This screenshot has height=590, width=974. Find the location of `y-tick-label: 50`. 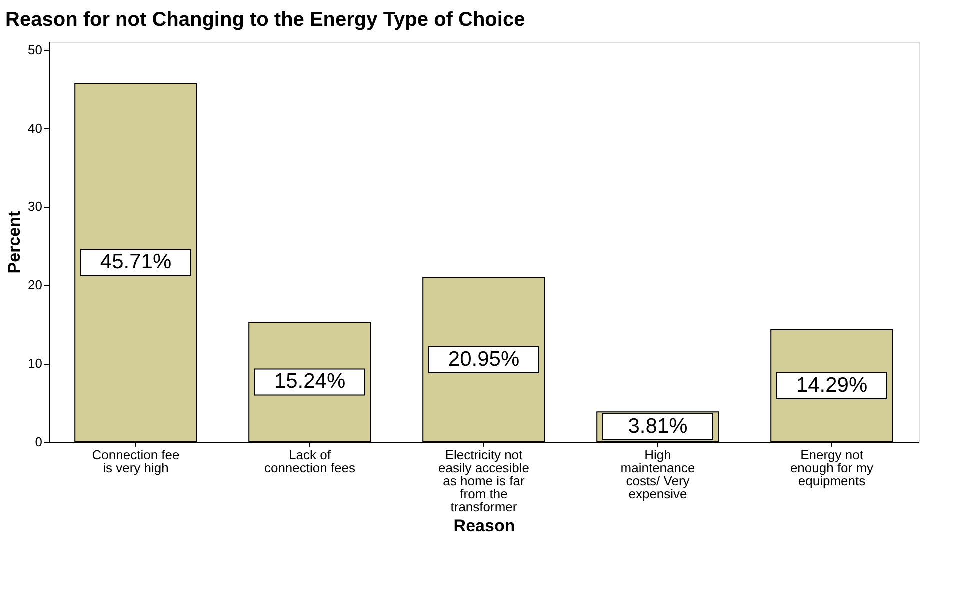

y-tick-label: 50 is located at coordinates (35, 50).